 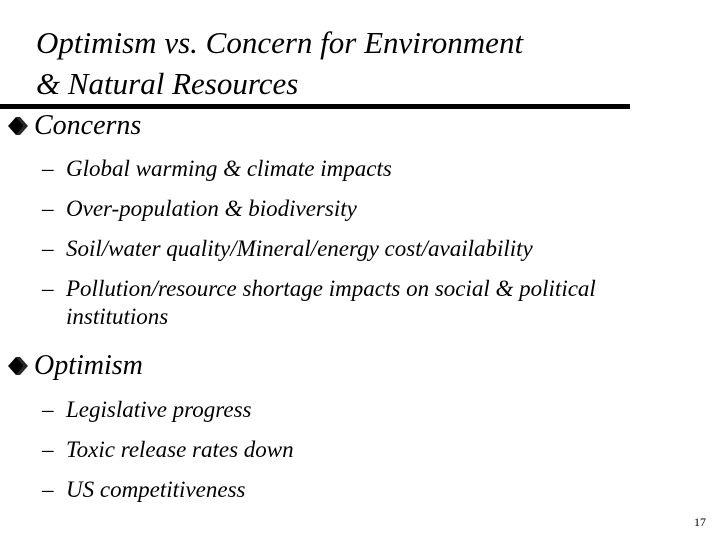 What do you see at coordinates (88, 125) in the screenshot?
I see `section-heading-label: Concerns` at bounding box center [88, 125].